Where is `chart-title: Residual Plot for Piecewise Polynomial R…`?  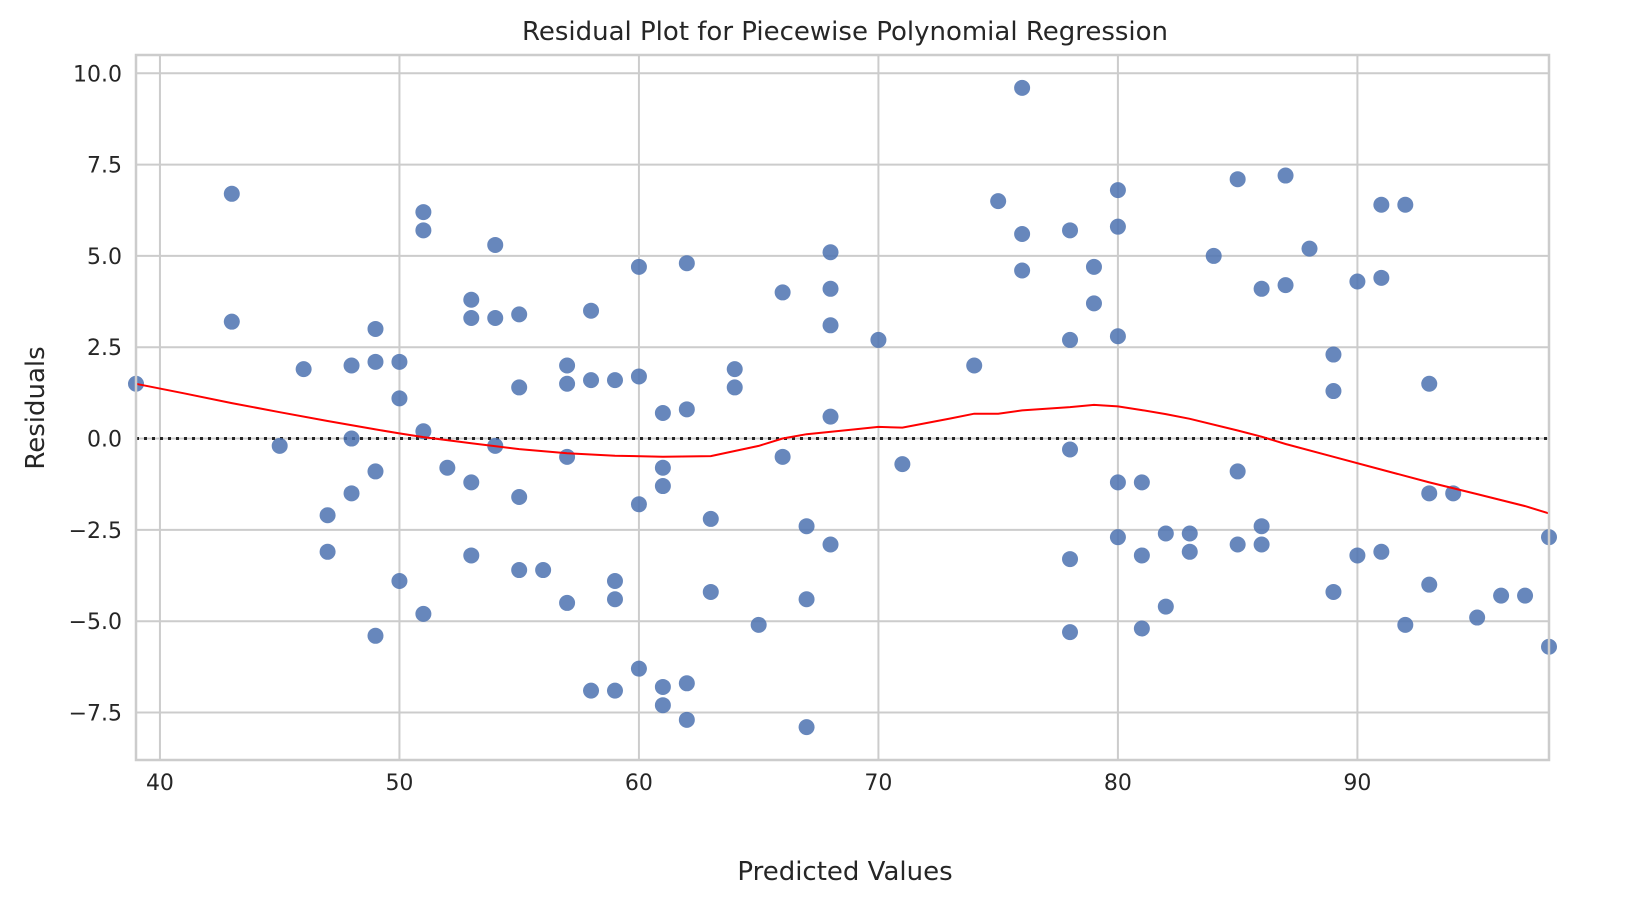
chart-title: Residual Plot for Piecewise Polynomial R… is located at coordinates (845, 32).